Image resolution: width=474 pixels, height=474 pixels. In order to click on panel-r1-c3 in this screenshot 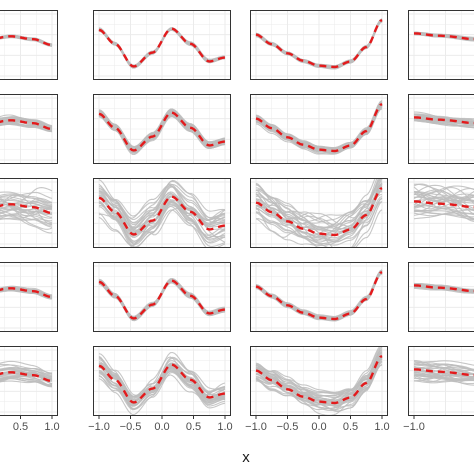, I will do `click(319, 45)`.